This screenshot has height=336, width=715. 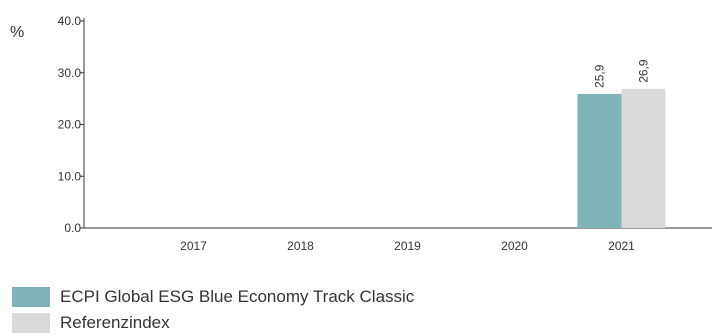 What do you see at coordinates (70, 73) in the screenshot?
I see `y-tick-label: 30.0` at bounding box center [70, 73].